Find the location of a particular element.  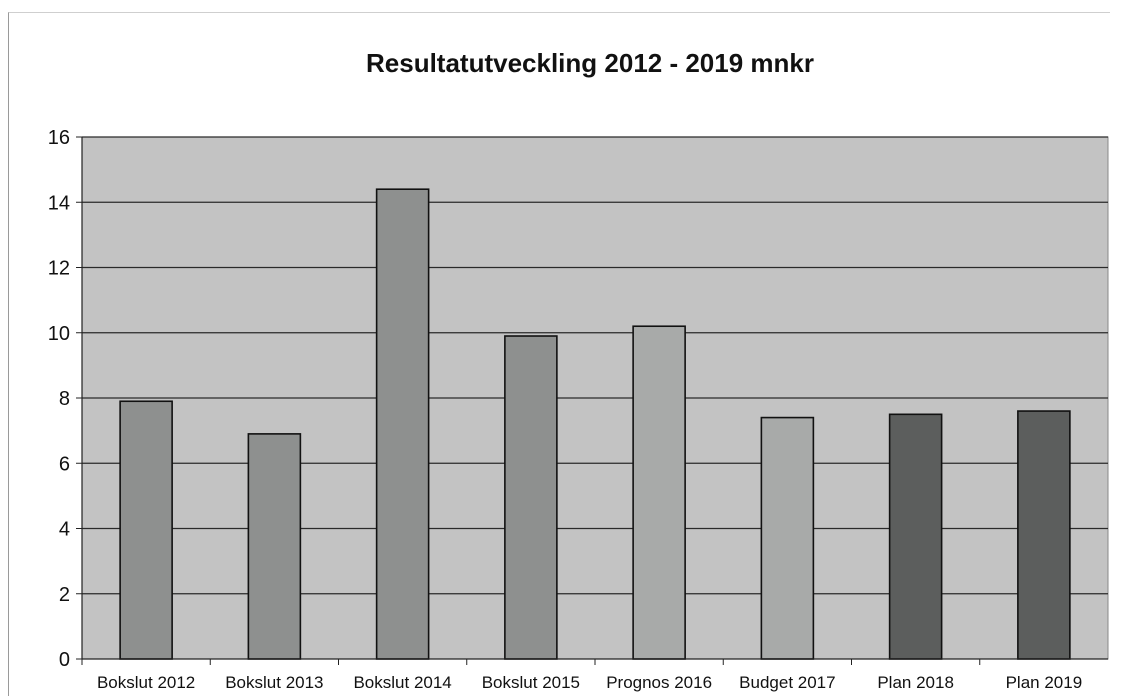

chart-title: Resultatutveckling 2012 - 2019 mnkr is located at coordinates (590, 63).